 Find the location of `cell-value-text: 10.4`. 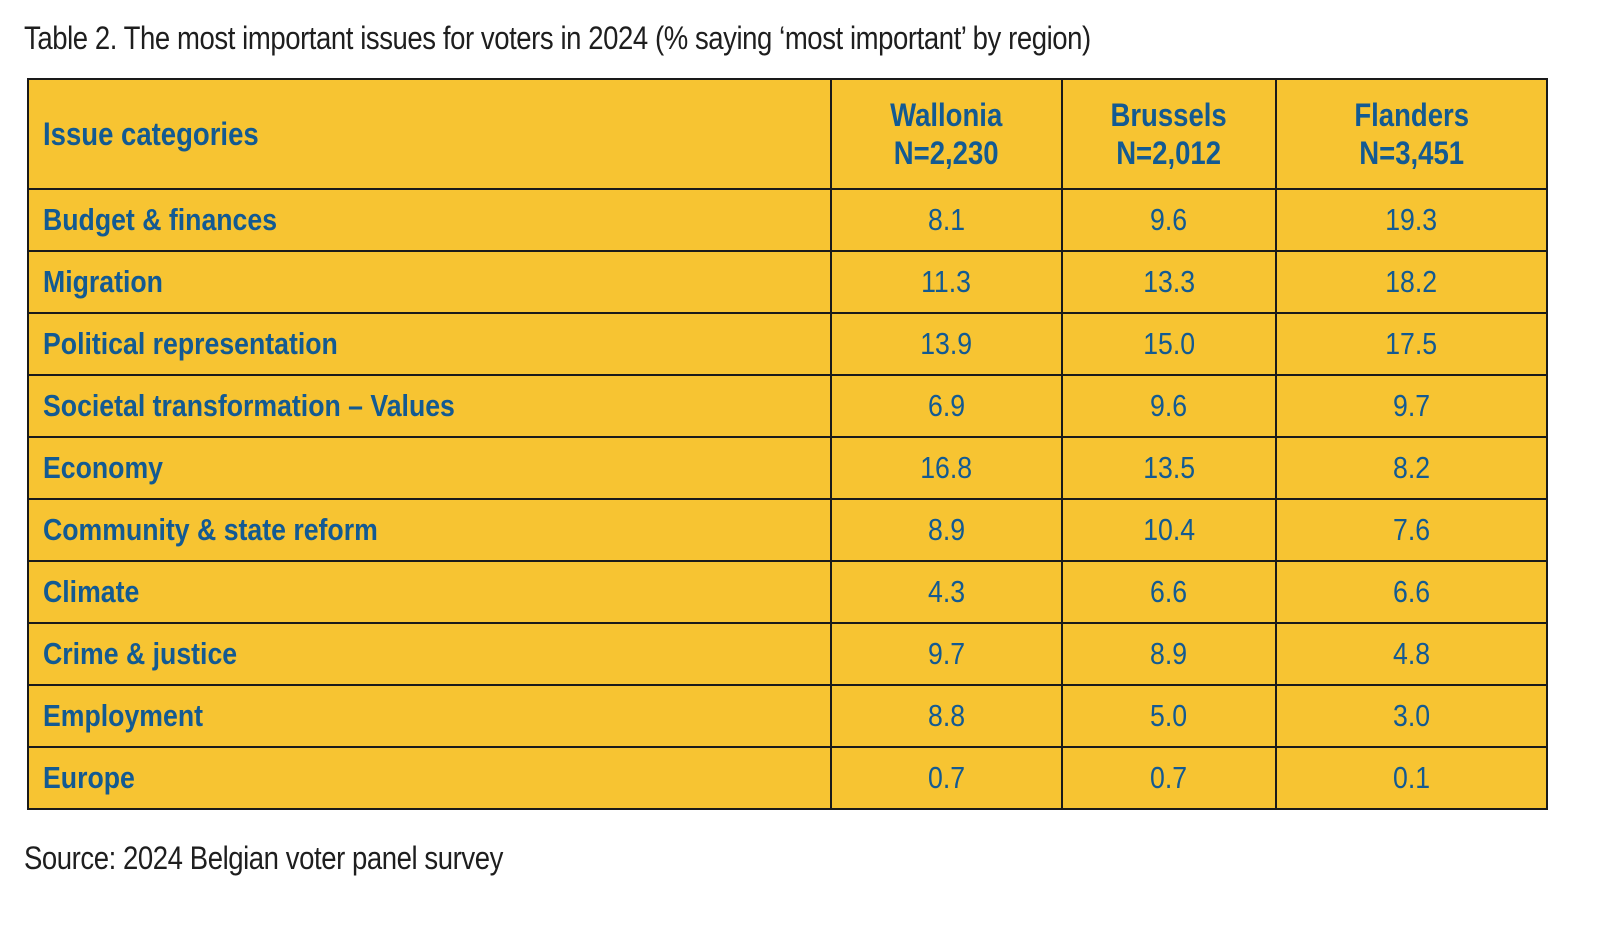

cell-value-text: 10.4 is located at coordinates (1169, 529).